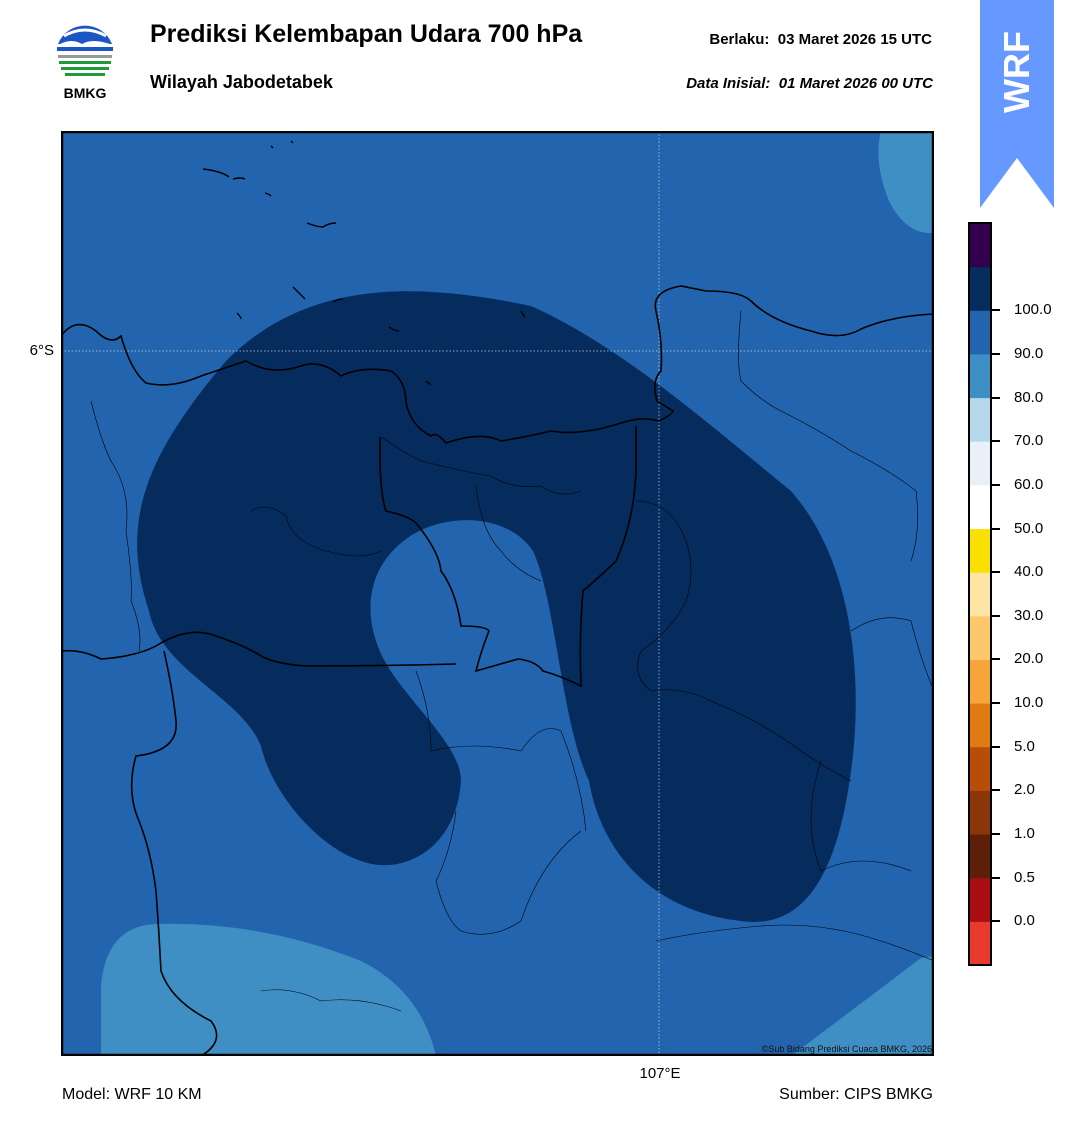 The width and height of the screenshot is (1081, 1128). I want to click on init-value: 01 Maret 2026 00 UTC, so click(855, 83).